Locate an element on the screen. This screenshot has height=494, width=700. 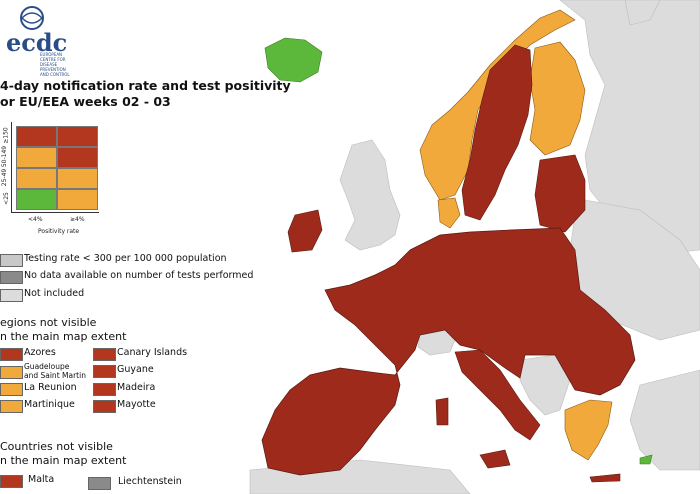
matrix-cell-r2-c0 is located at coordinates (36, 178).